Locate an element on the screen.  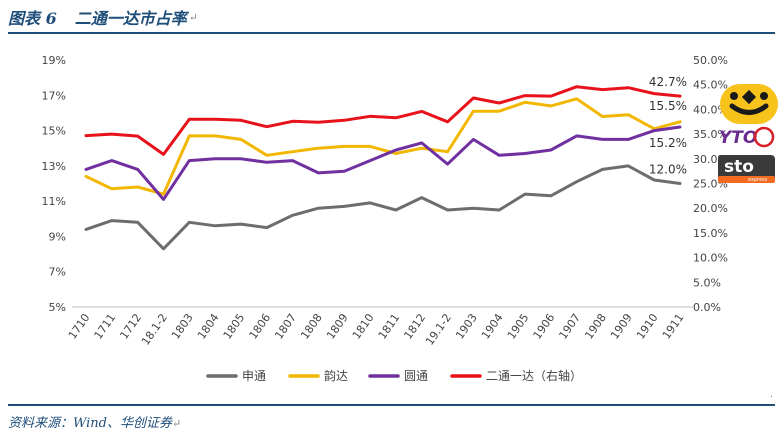
paragraph-mark: · is located at coordinates (771, 397).